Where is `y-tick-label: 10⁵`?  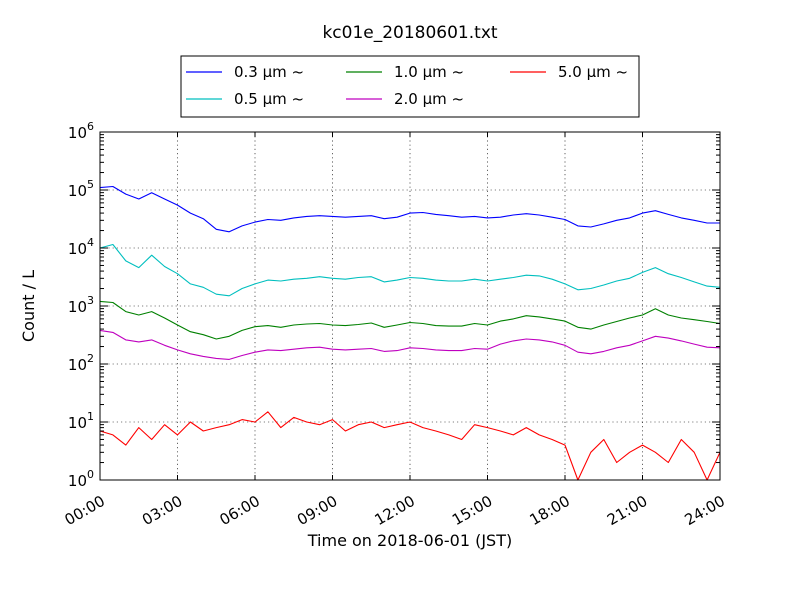 y-tick-label: 10⁵ is located at coordinates (81, 189).